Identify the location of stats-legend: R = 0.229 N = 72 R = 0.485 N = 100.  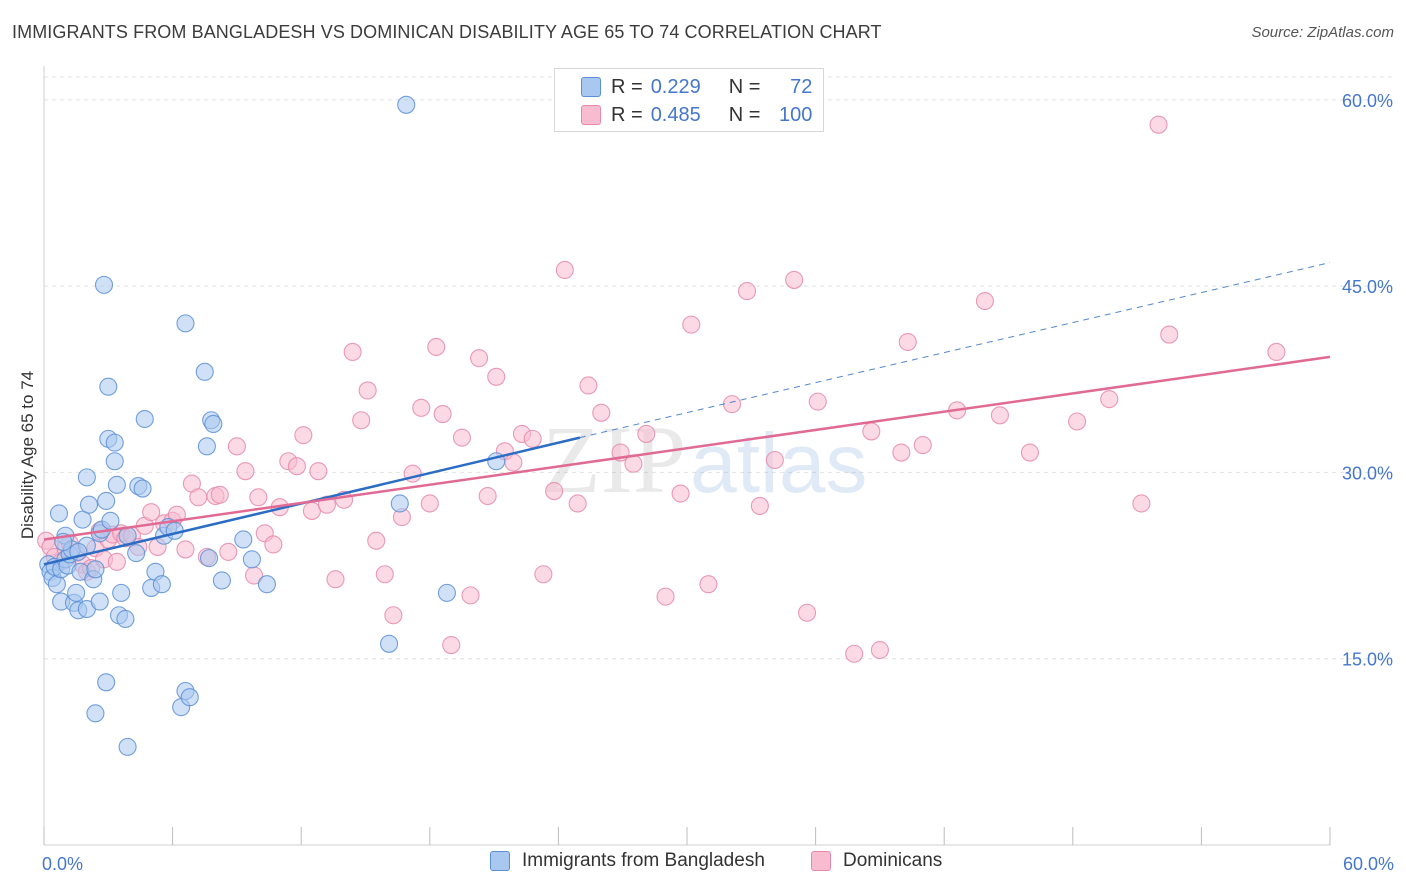
(689, 100).